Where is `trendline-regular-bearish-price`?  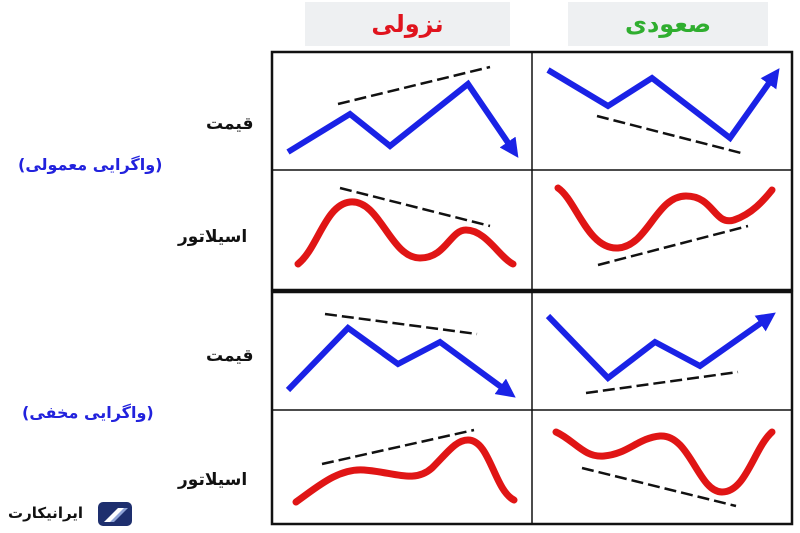 trendline-regular-bearish-price is located at coordinates (414, 85).